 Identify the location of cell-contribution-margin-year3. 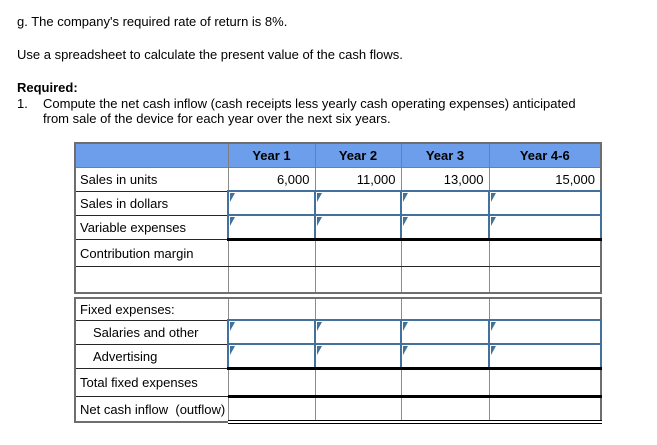
(445, 252).